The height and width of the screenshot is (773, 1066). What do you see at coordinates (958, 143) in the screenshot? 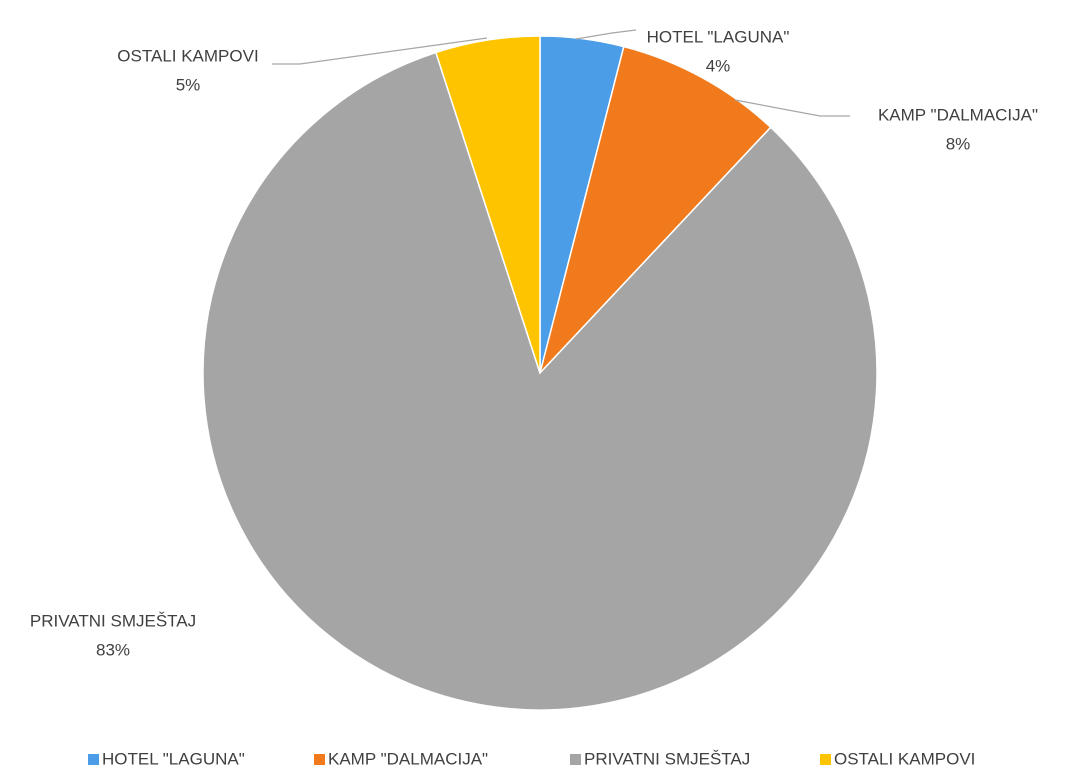
I see `data-label-value: 8%` at bounding box center [958, 143].